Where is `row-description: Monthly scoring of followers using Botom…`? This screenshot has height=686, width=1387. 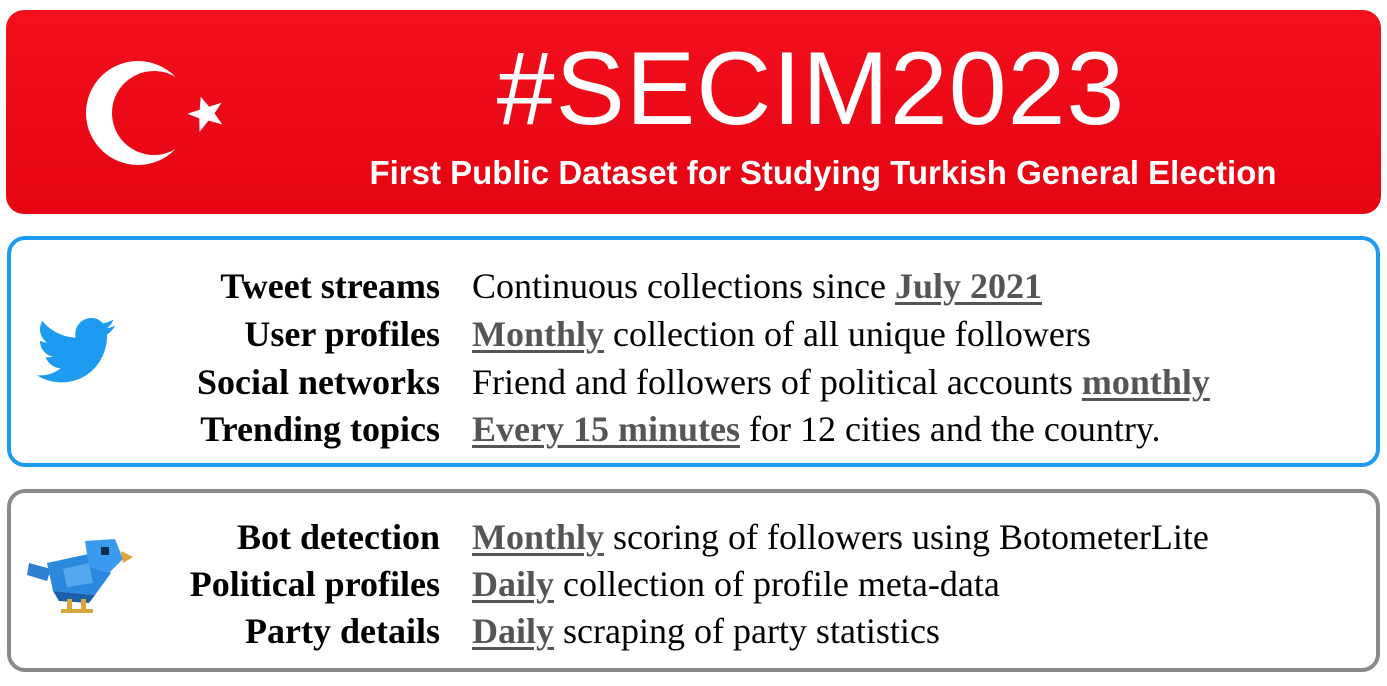 row-description: Monthly scoring of followers using Botom… is located at coordinates (840, 537).